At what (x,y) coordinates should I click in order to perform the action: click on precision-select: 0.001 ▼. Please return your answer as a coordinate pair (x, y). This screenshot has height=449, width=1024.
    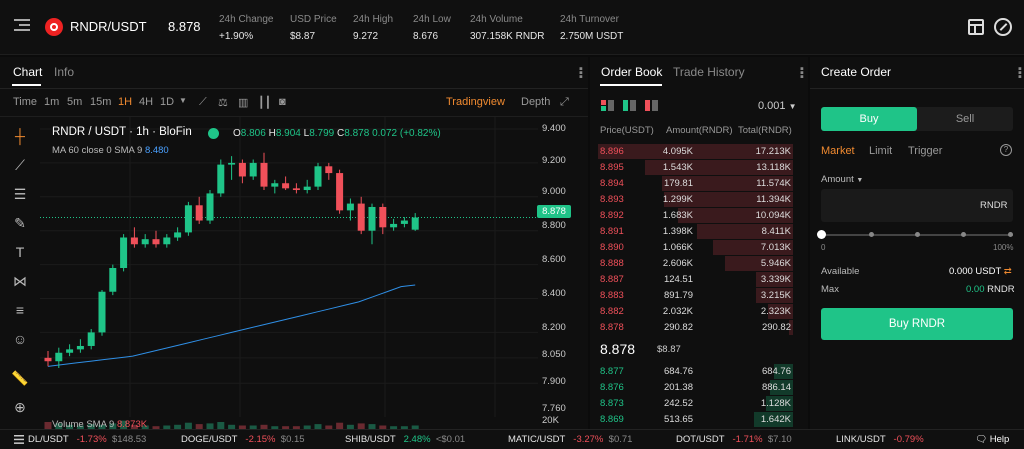
    Looking at the image, I should click on (777, 106).